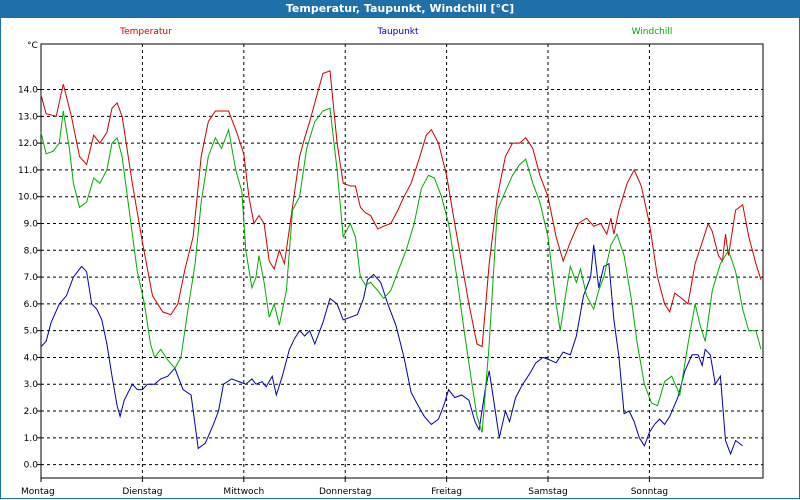  Describe the element at coordinates (345, 492) in the screenshot. I see `x-tick-day: Donnerstag` at that location.